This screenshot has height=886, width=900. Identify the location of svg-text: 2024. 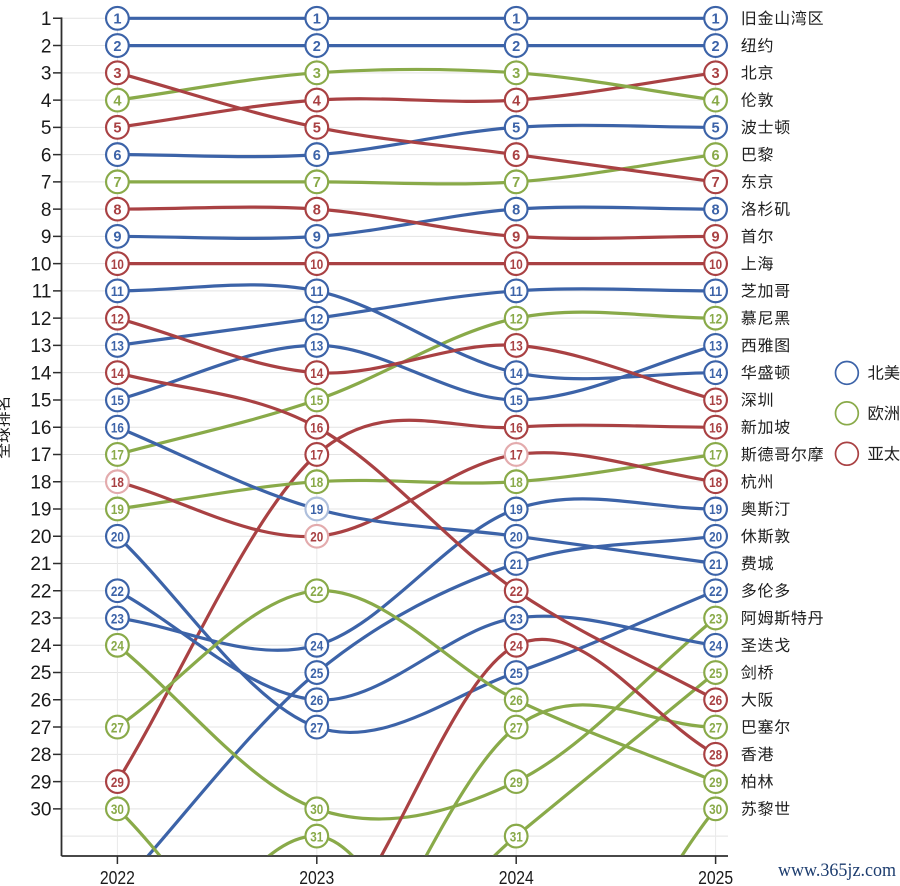
(516, 876).